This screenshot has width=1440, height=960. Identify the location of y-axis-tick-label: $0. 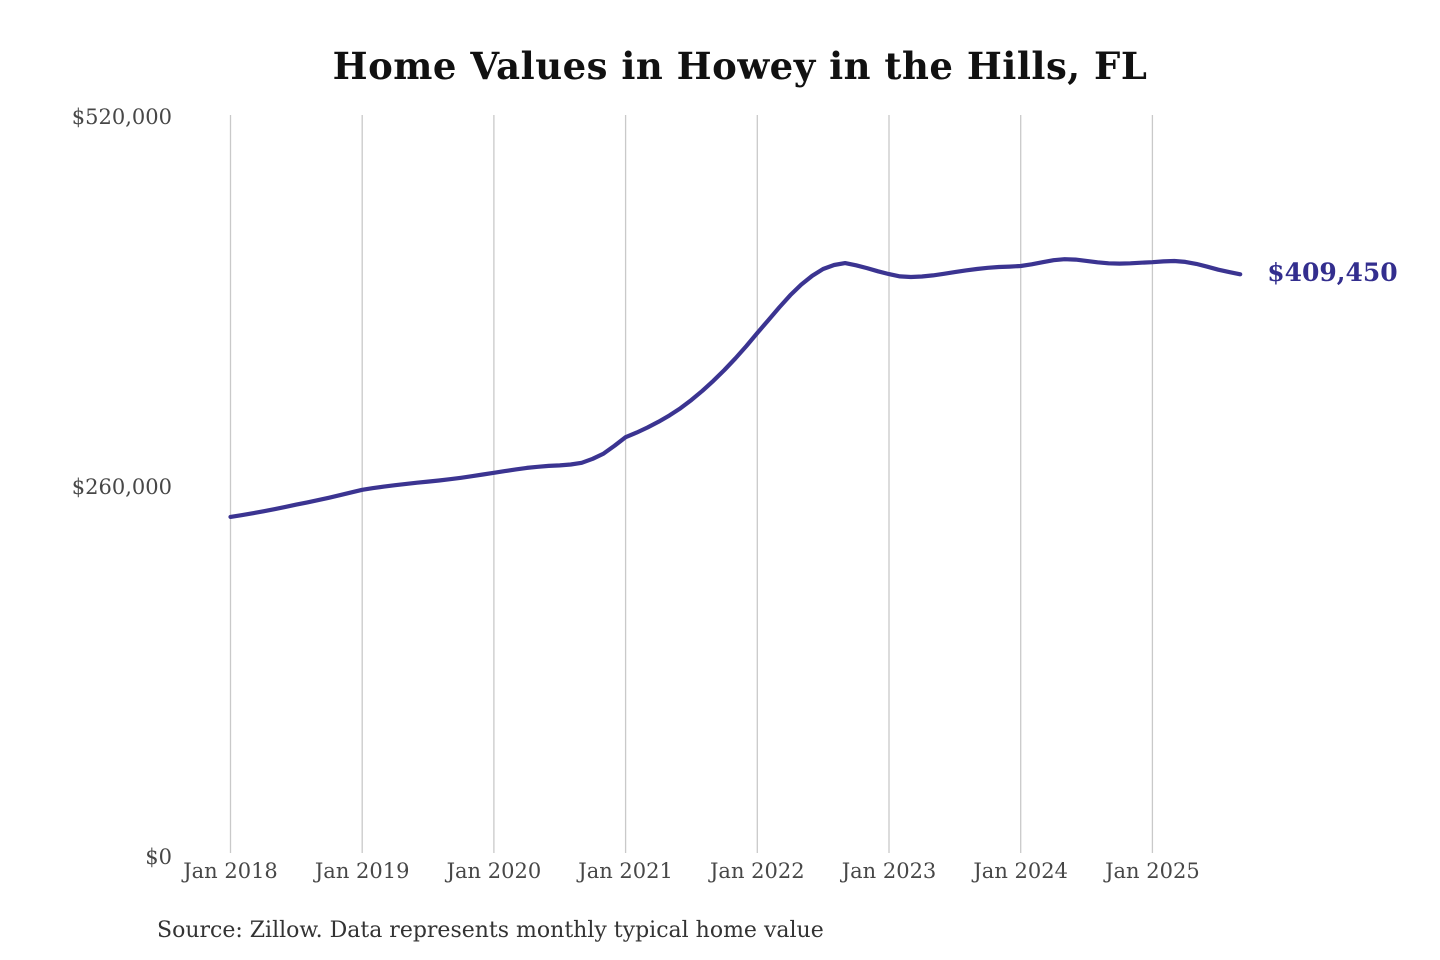
(158, 857).